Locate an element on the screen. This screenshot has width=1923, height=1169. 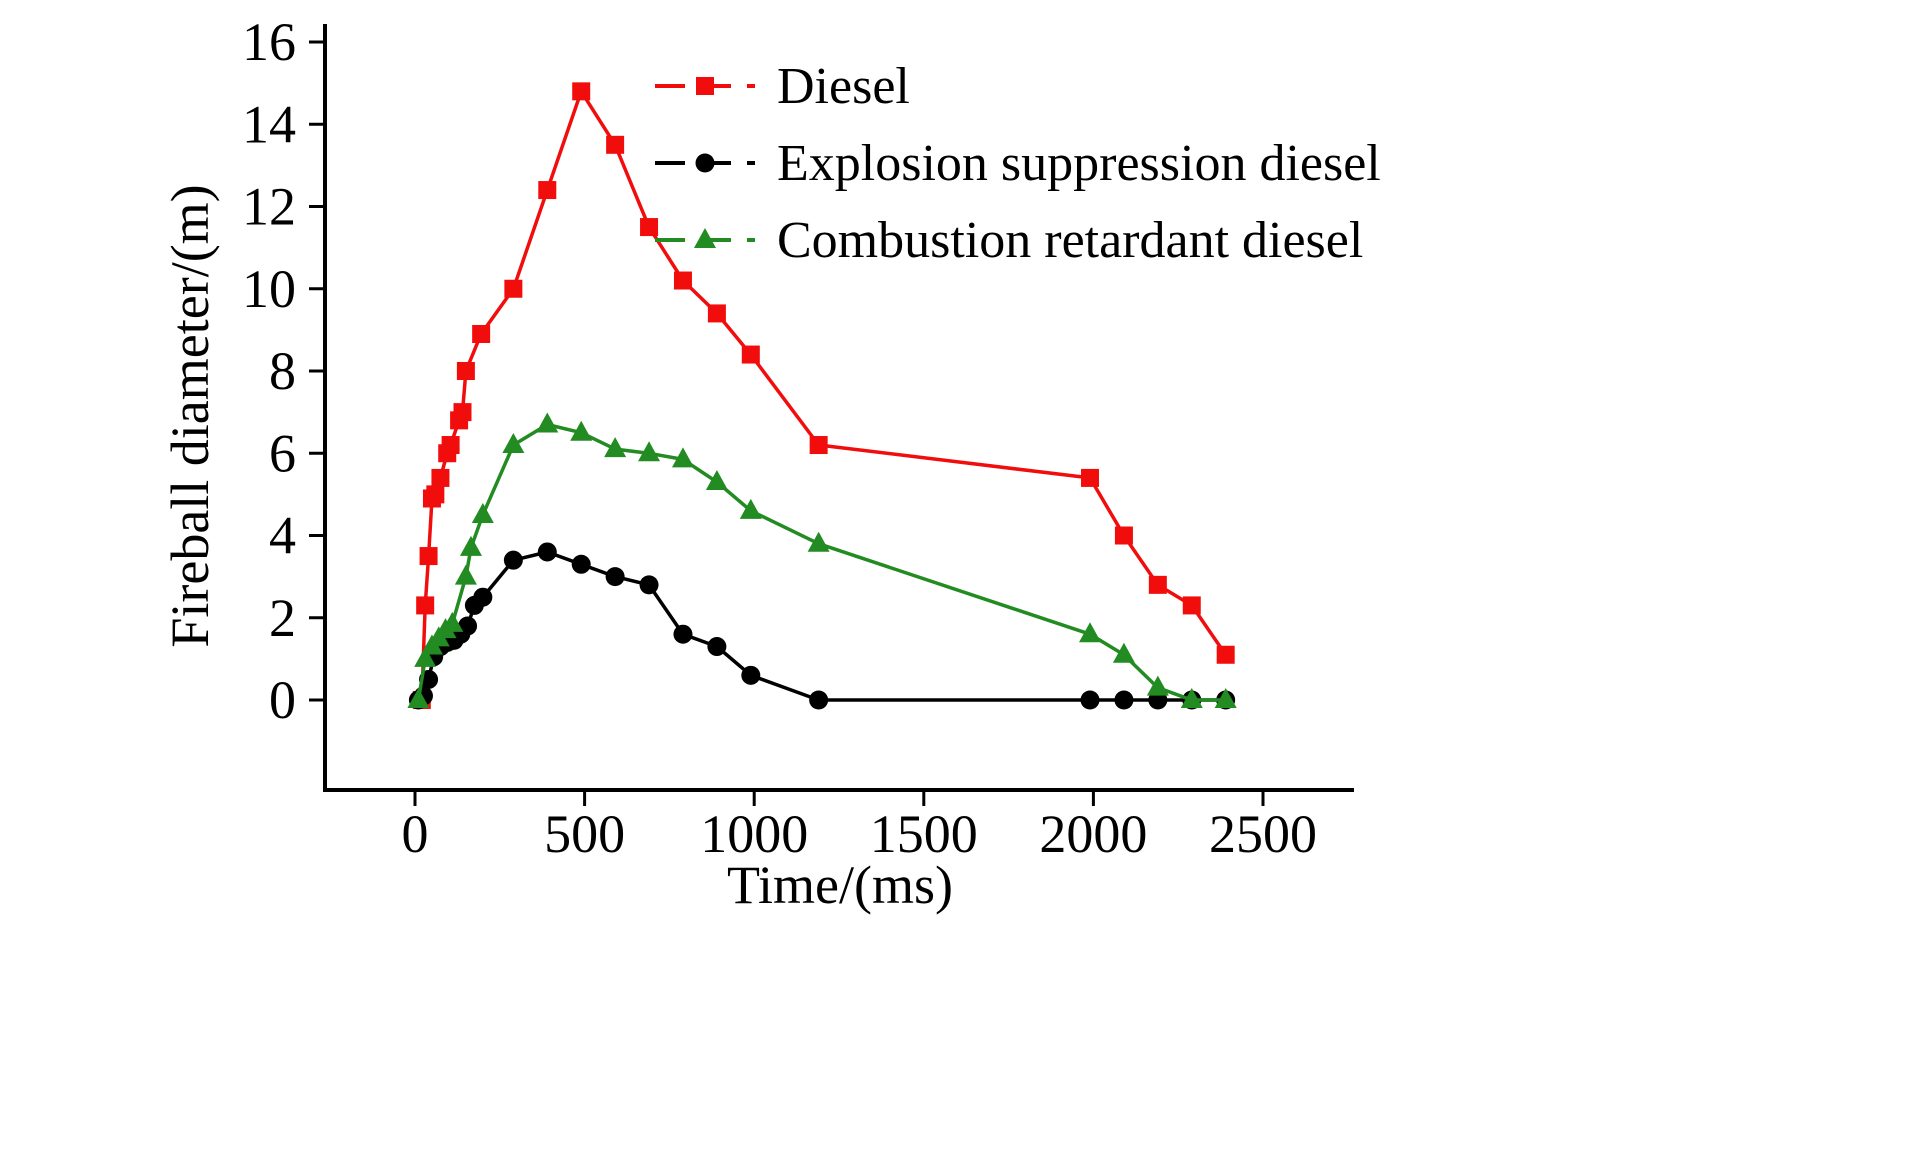
y-tick-label: 10 is located at coordinates (269, 289).